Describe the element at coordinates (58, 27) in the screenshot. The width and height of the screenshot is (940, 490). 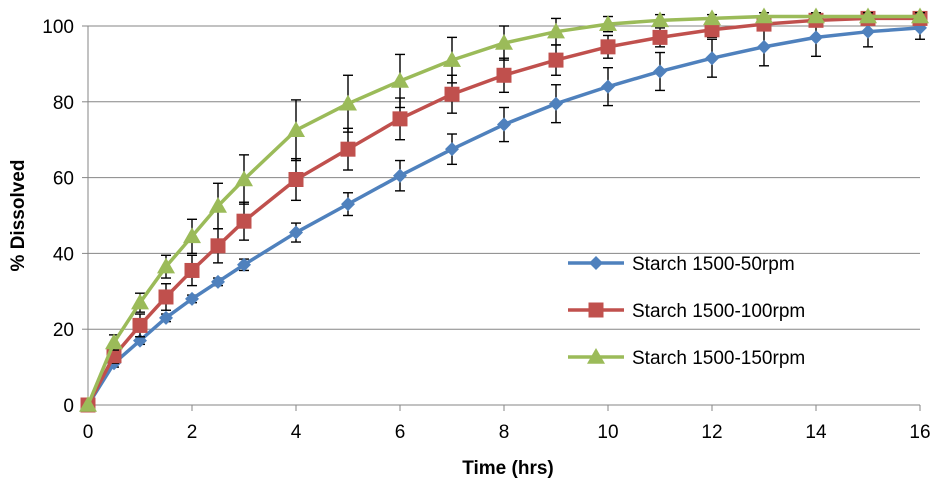
I see `y-tick-label: 100` at that location.